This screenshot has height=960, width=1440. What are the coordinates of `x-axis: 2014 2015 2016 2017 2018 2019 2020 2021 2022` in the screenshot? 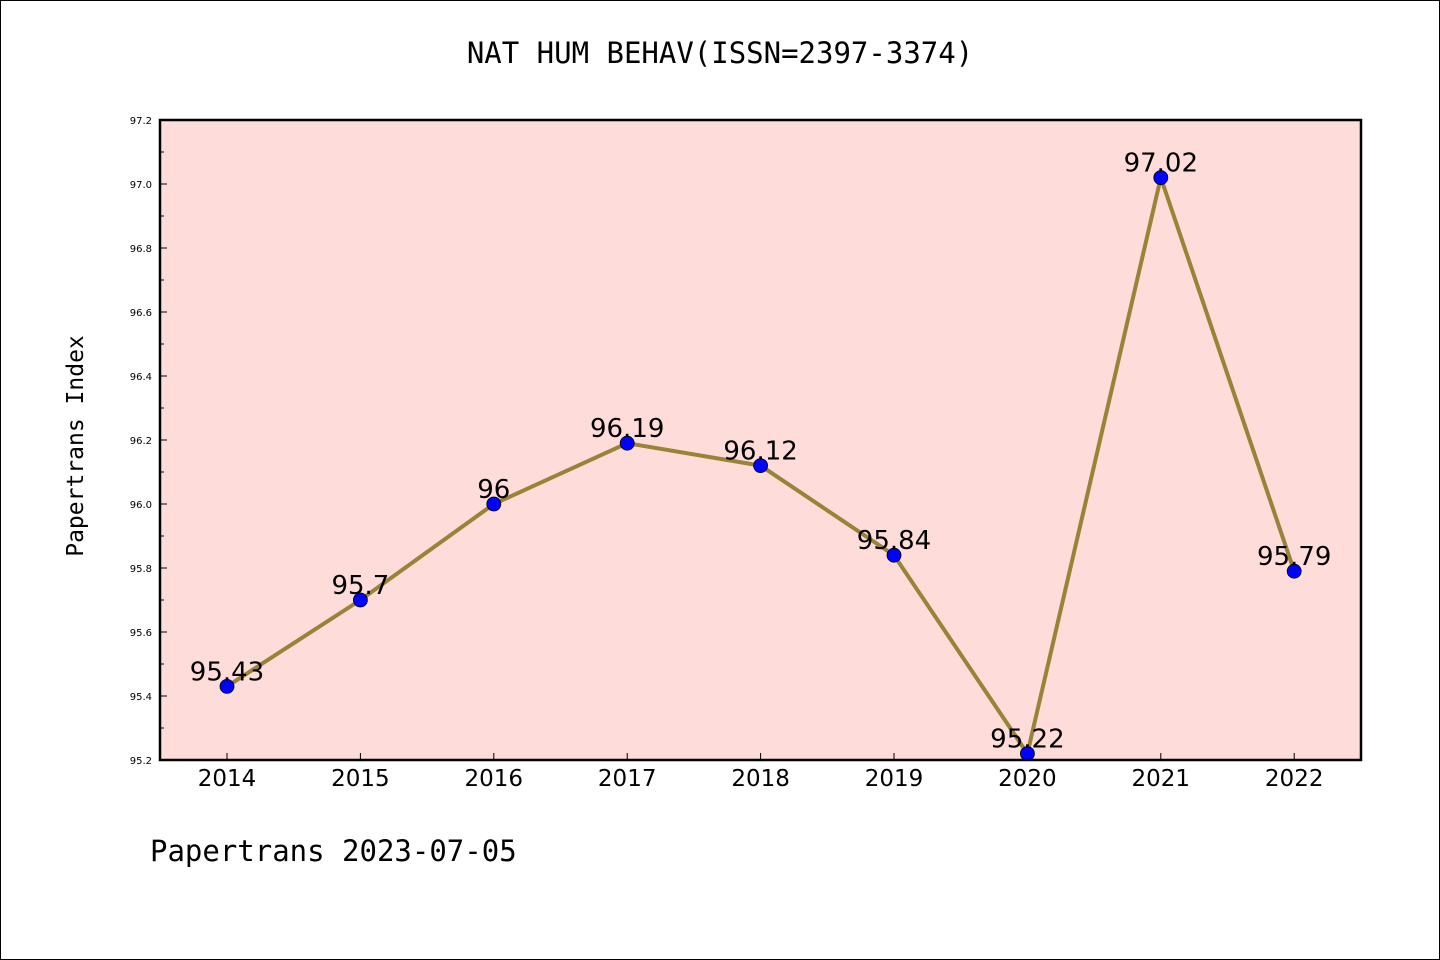 It's located at (761, 772).